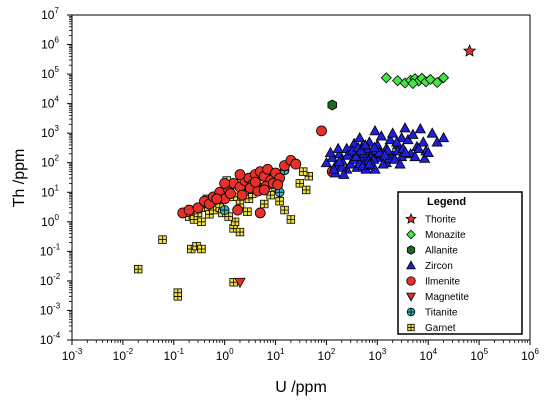  I want to click on y-tick-label: 10³, so click(50, 132).